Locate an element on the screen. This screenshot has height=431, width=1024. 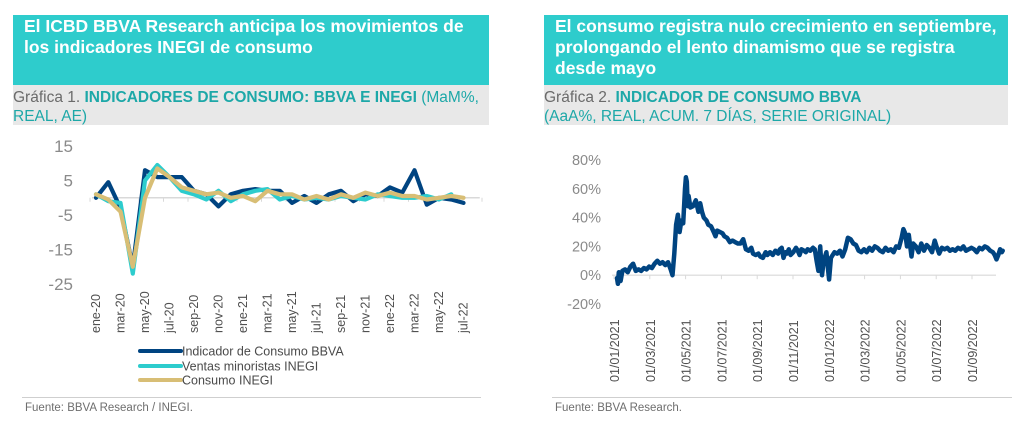
y-tick-label: -15 is located at coordinates (60, 250).